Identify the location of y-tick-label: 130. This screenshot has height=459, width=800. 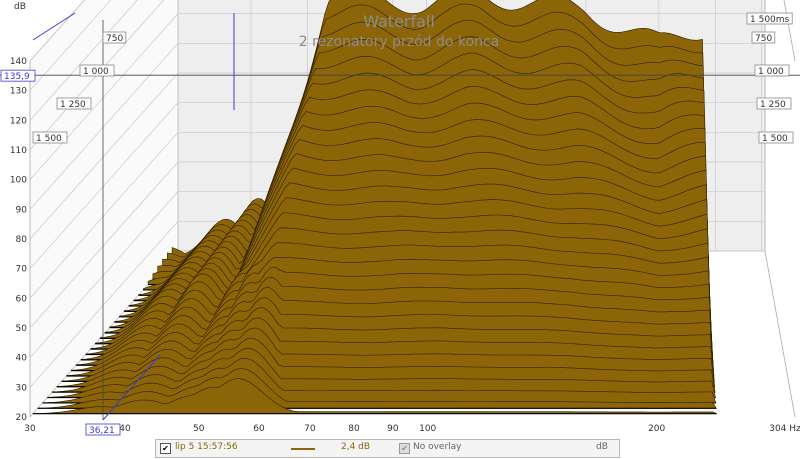
(18, 92).